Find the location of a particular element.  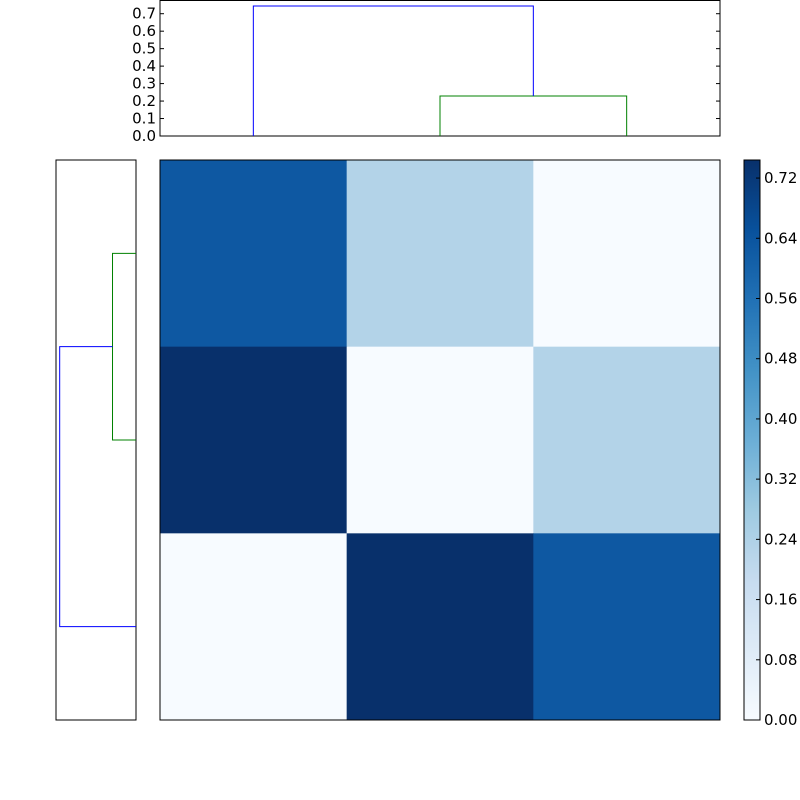

left-dendrogram is located at coordinates (96, 440).